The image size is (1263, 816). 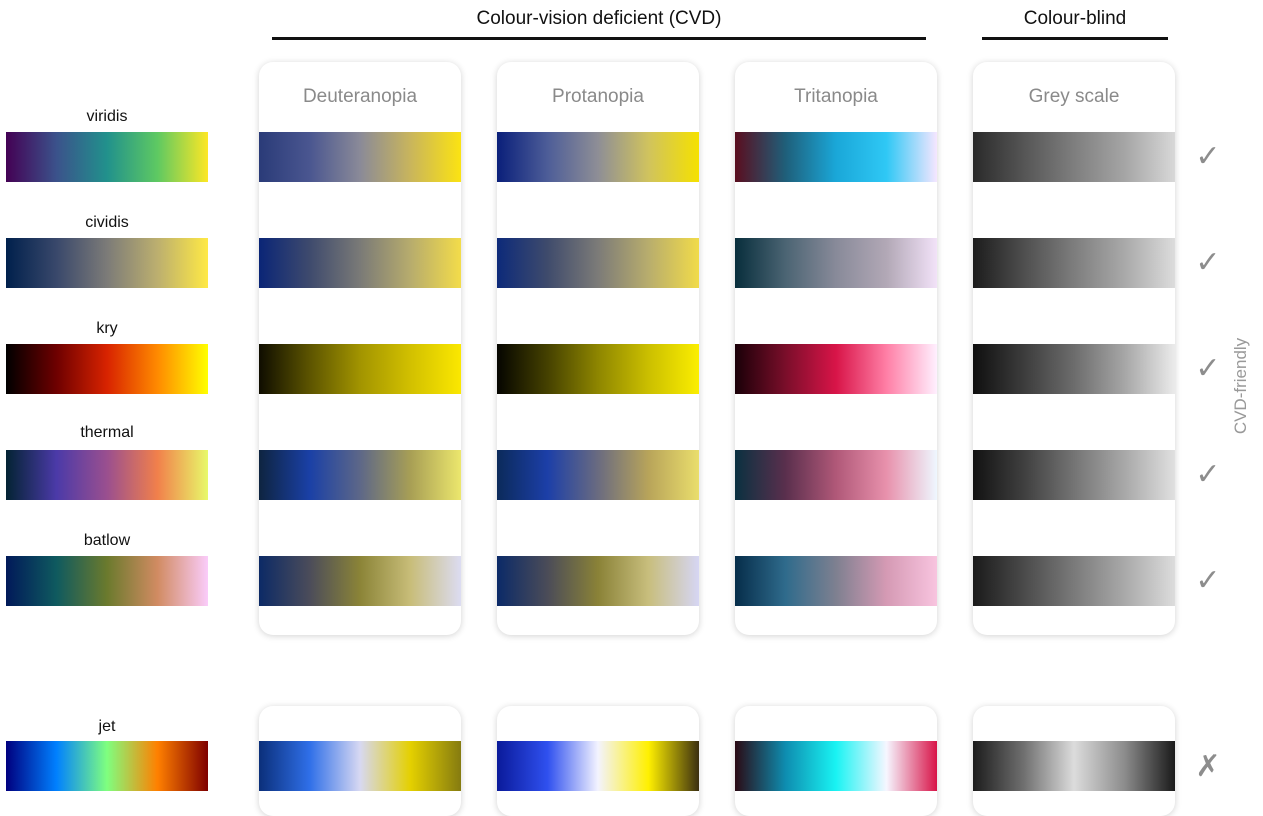 What do you see at coordinates (107, 726) in the screenshot?
I see `row-label-jet: jet` at bounding box center [107, 726].